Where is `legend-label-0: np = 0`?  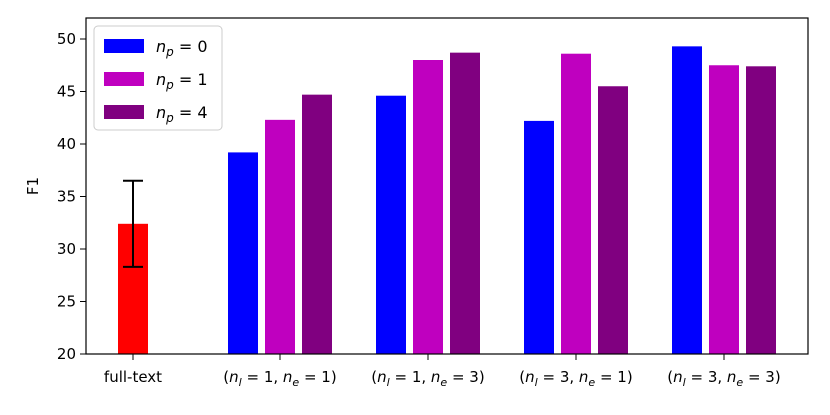
legend-label-0: np = 0 is located at coordinates (182, 48).